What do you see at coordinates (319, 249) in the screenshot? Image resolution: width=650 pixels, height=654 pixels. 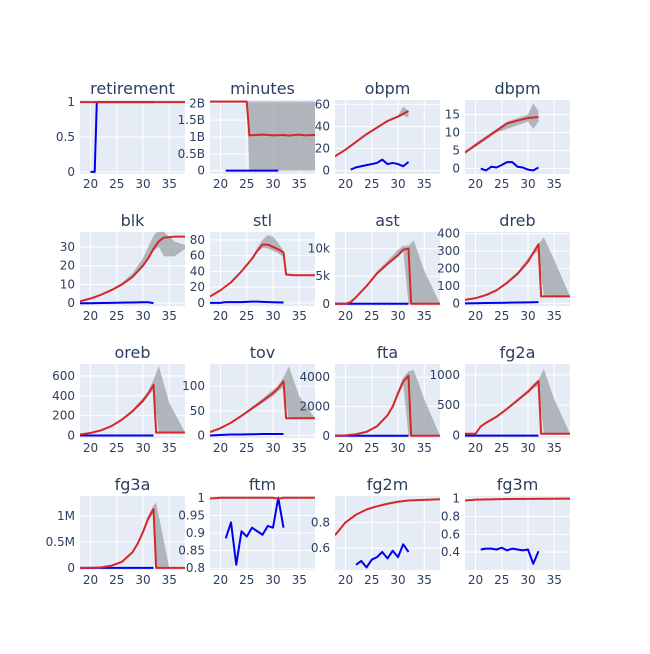 I see `y-tick-label: 10k` at bounding box center [319, 249].